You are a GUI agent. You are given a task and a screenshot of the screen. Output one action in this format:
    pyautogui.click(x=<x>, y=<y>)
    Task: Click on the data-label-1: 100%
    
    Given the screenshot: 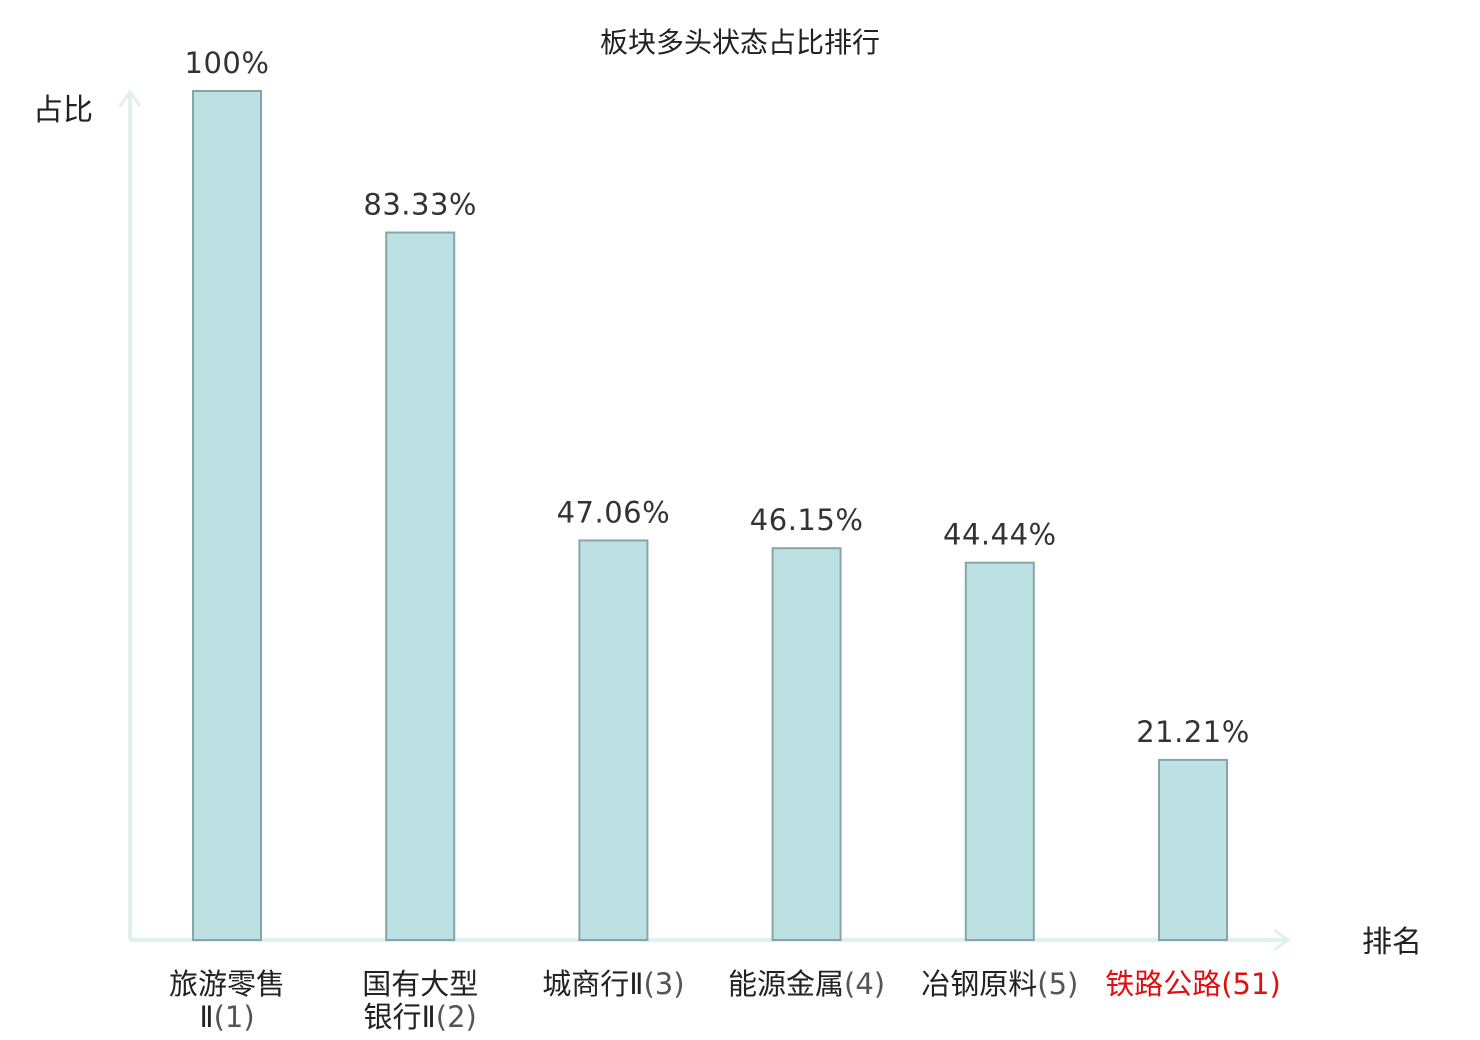 What is the action you would take?
    pyautogui.click(x=227, y=63)
    